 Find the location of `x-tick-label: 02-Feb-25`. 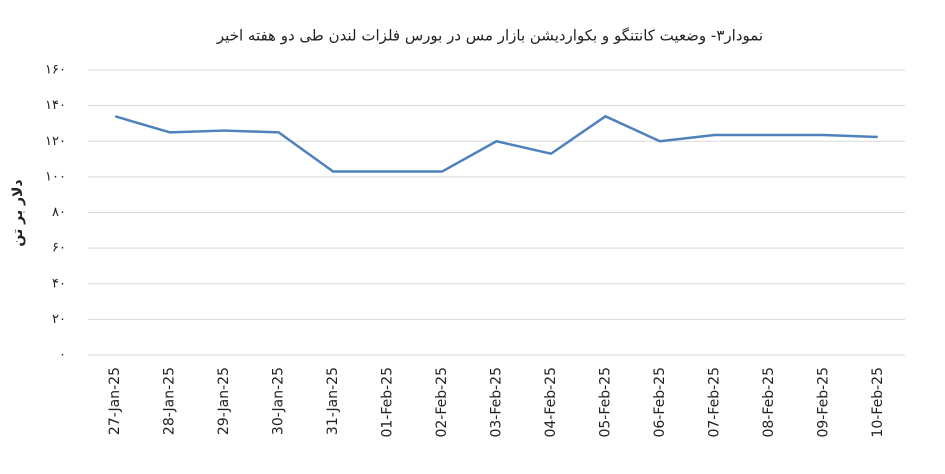

x-tick-label: 02-Feb-25 is located at coordinates (442, 402).